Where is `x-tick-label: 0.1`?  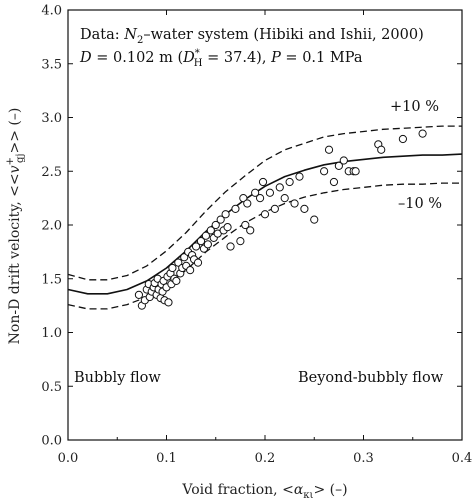
x-tick-label: 0.1 is located at coordinates (166, 458).